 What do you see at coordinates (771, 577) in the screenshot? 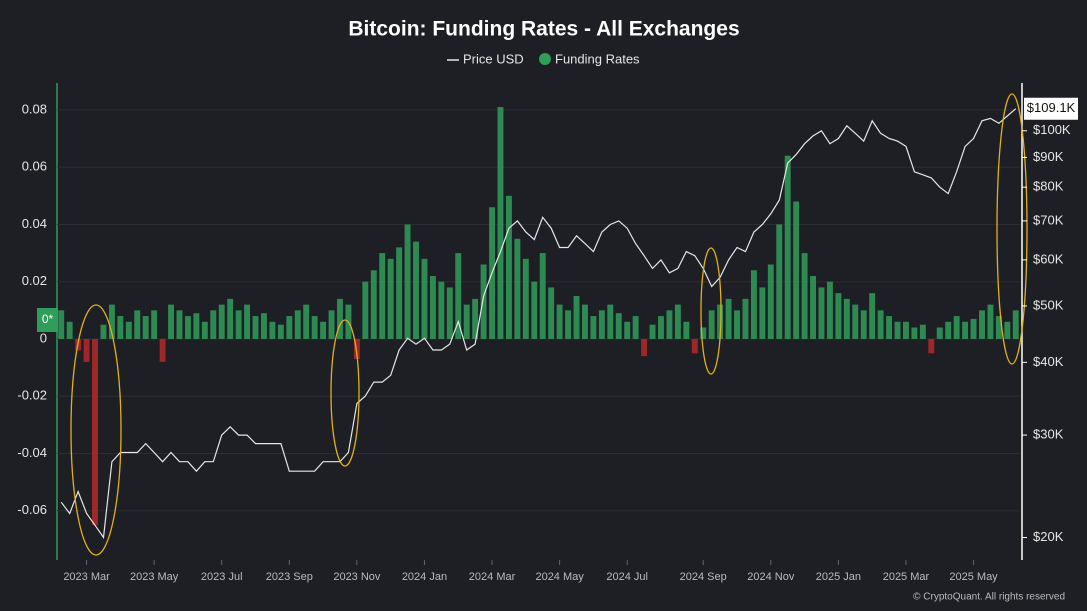
I see `x-tick-label: 2024 Nov` at bounding box center [771, 577].